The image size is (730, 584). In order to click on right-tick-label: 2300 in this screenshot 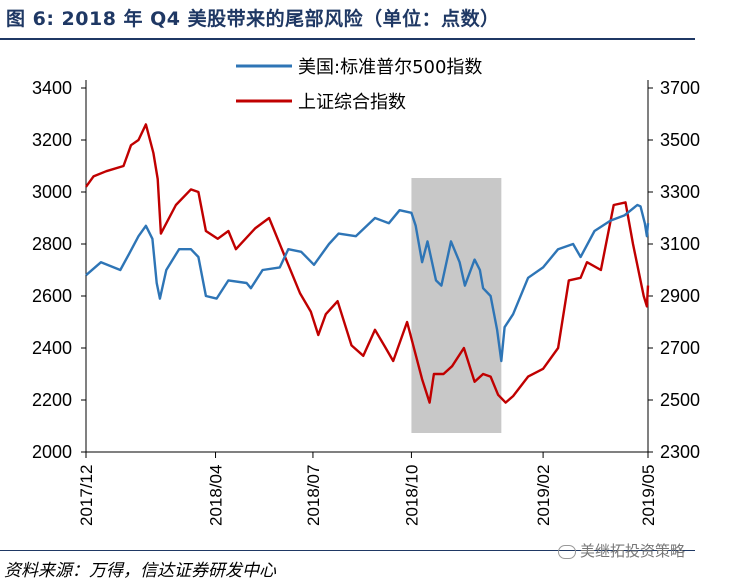, I will do `click(680, 452)`.